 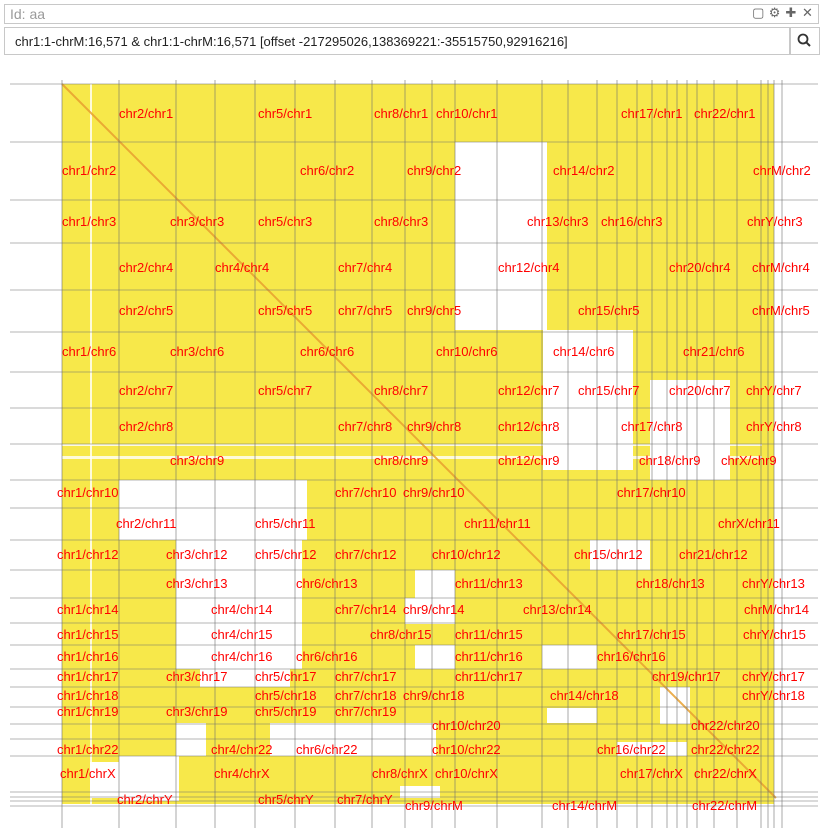 What do you see at coordinates (557, 609) in the screenshot?
I see `chromosome-pair-label: chr13/chr14` at bounding box center [557, 609].